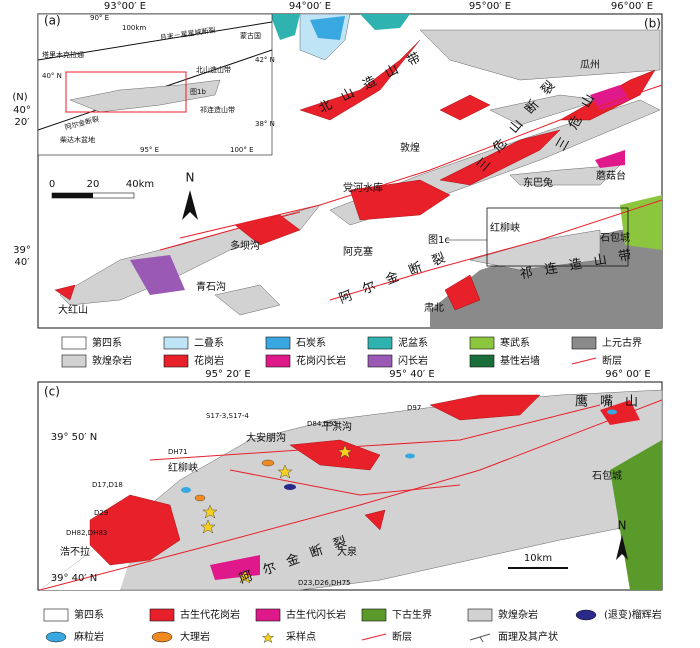 The width and height of the screenshot is (700, 648). Describe the element at coordinates (74, 437) in the screenshot. I see `lat-label: 39° 50′ N` at that location.